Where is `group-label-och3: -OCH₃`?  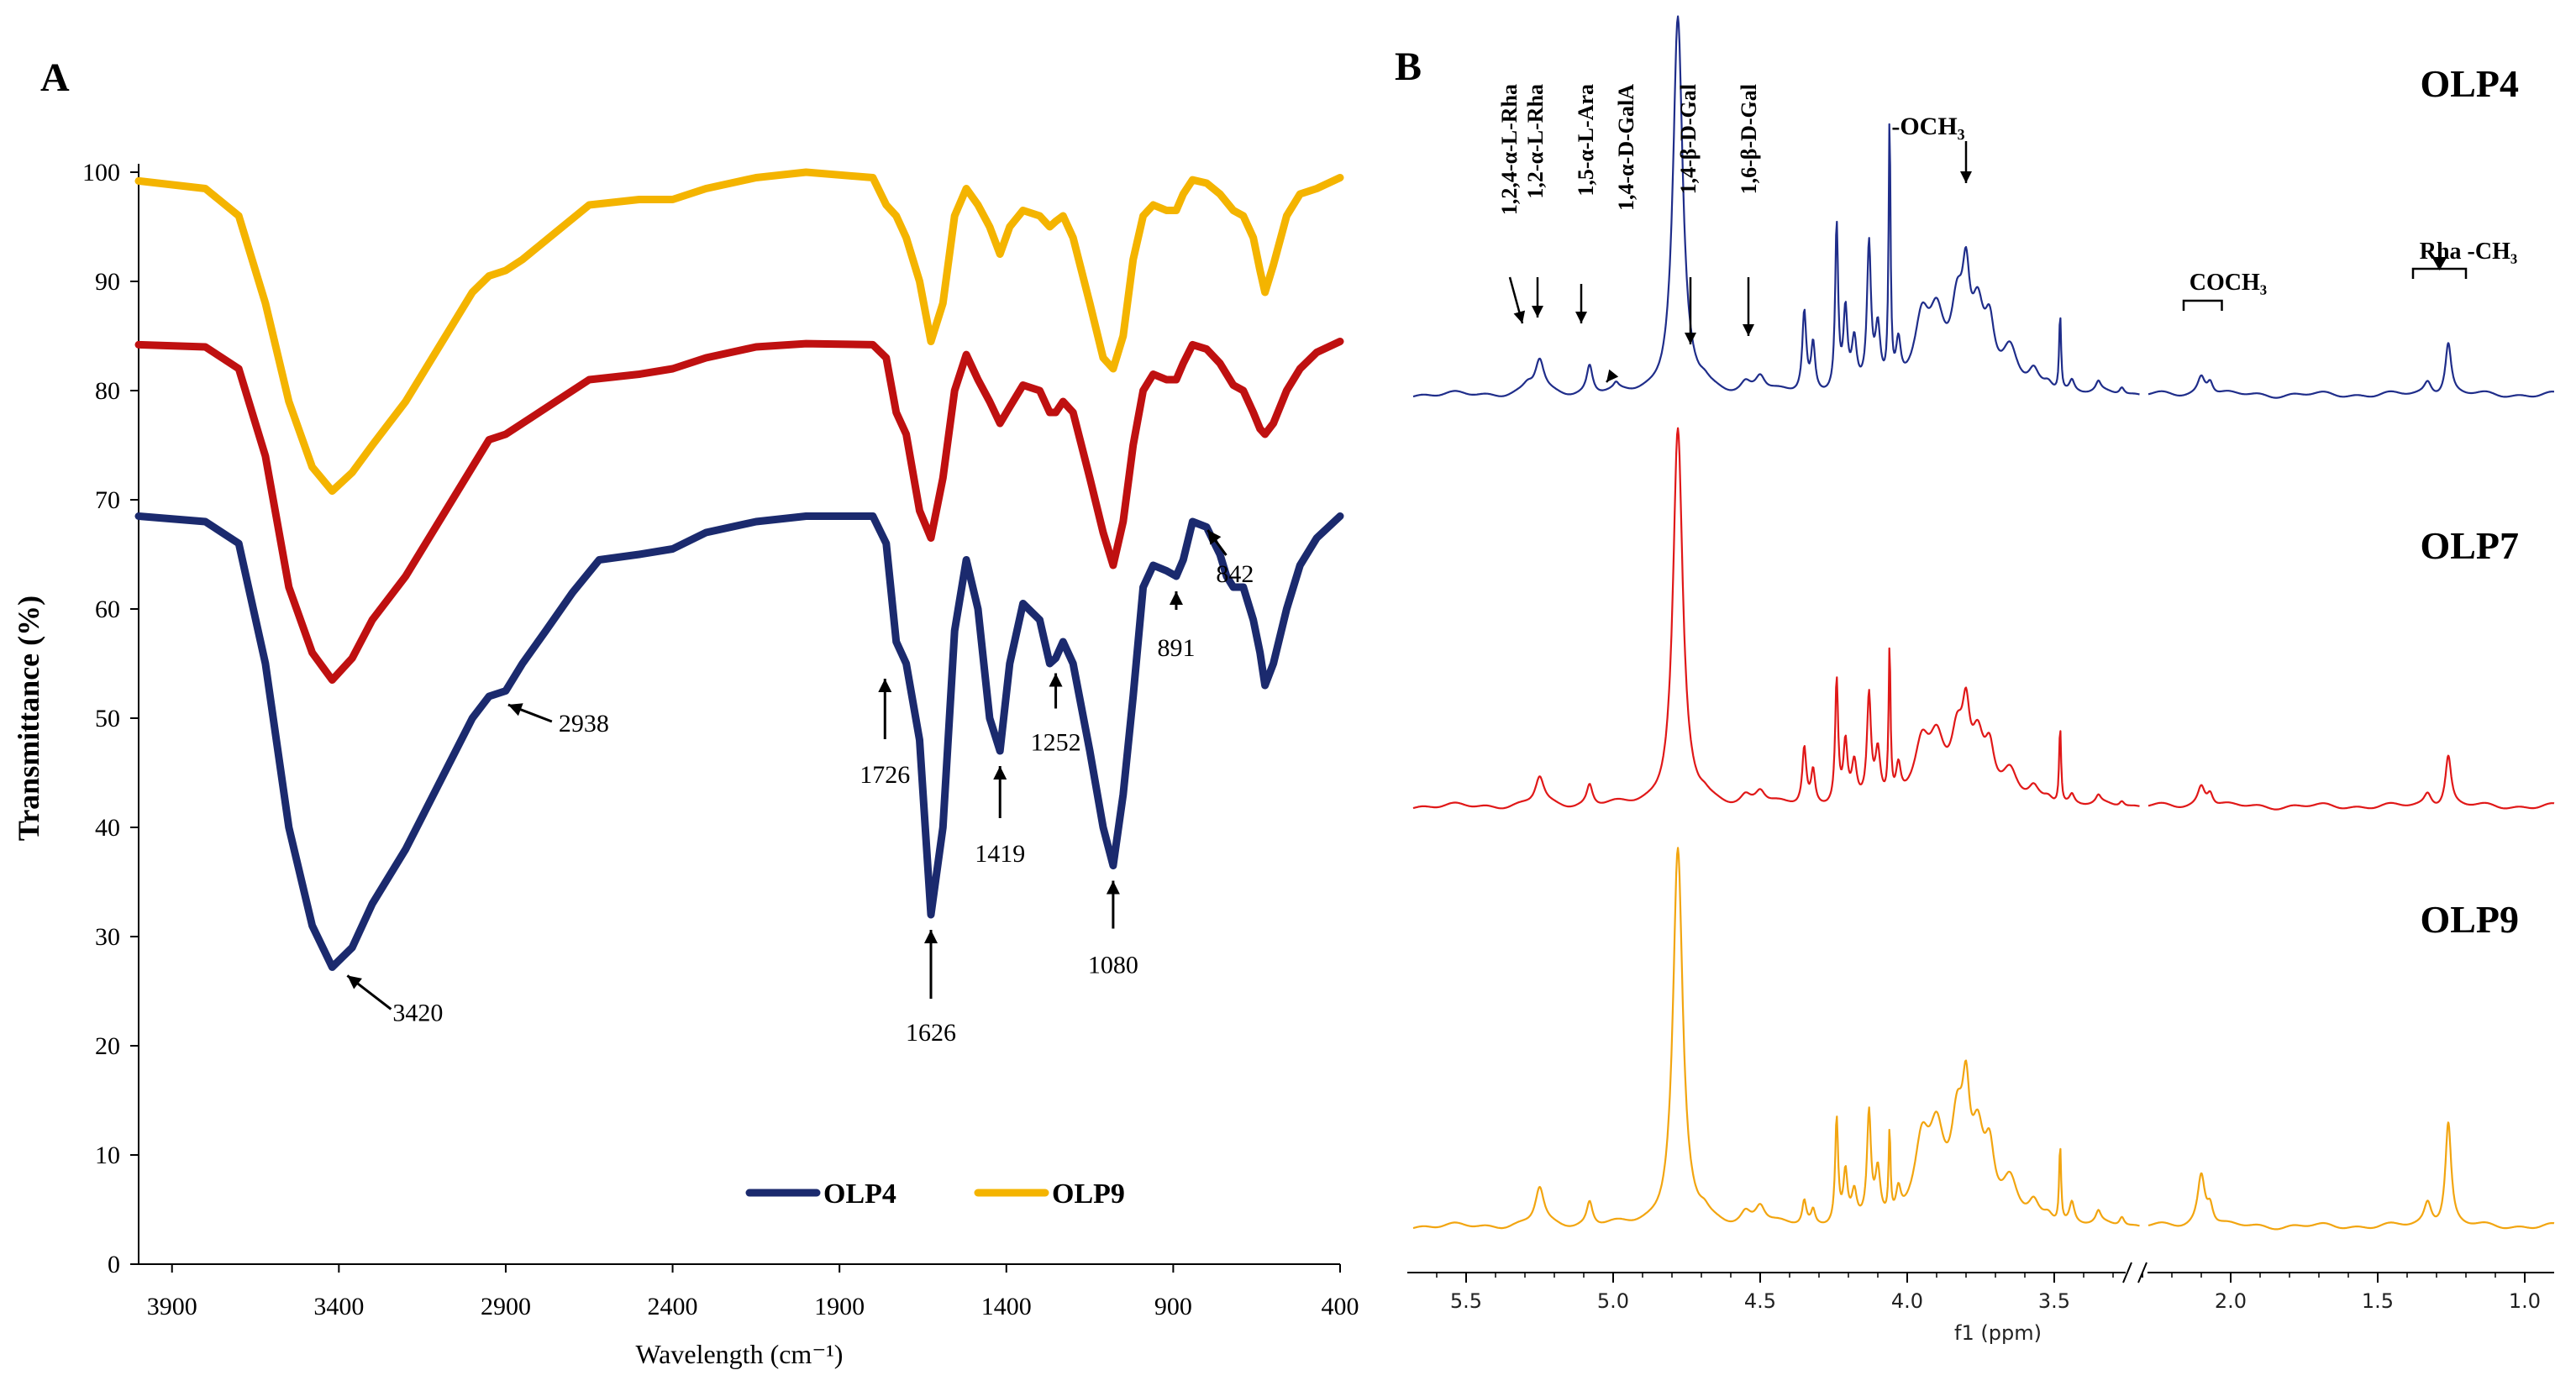
group-label-och3: -OCH₃ is located at coordinates (1927, 126).